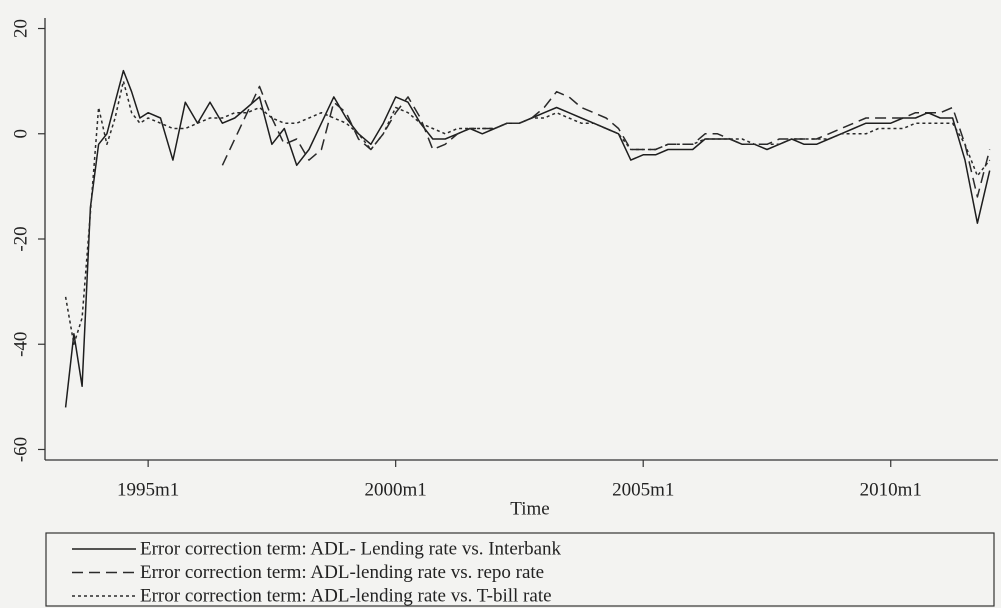  I want to click on y-tick-label: -20, so click(20, 238).